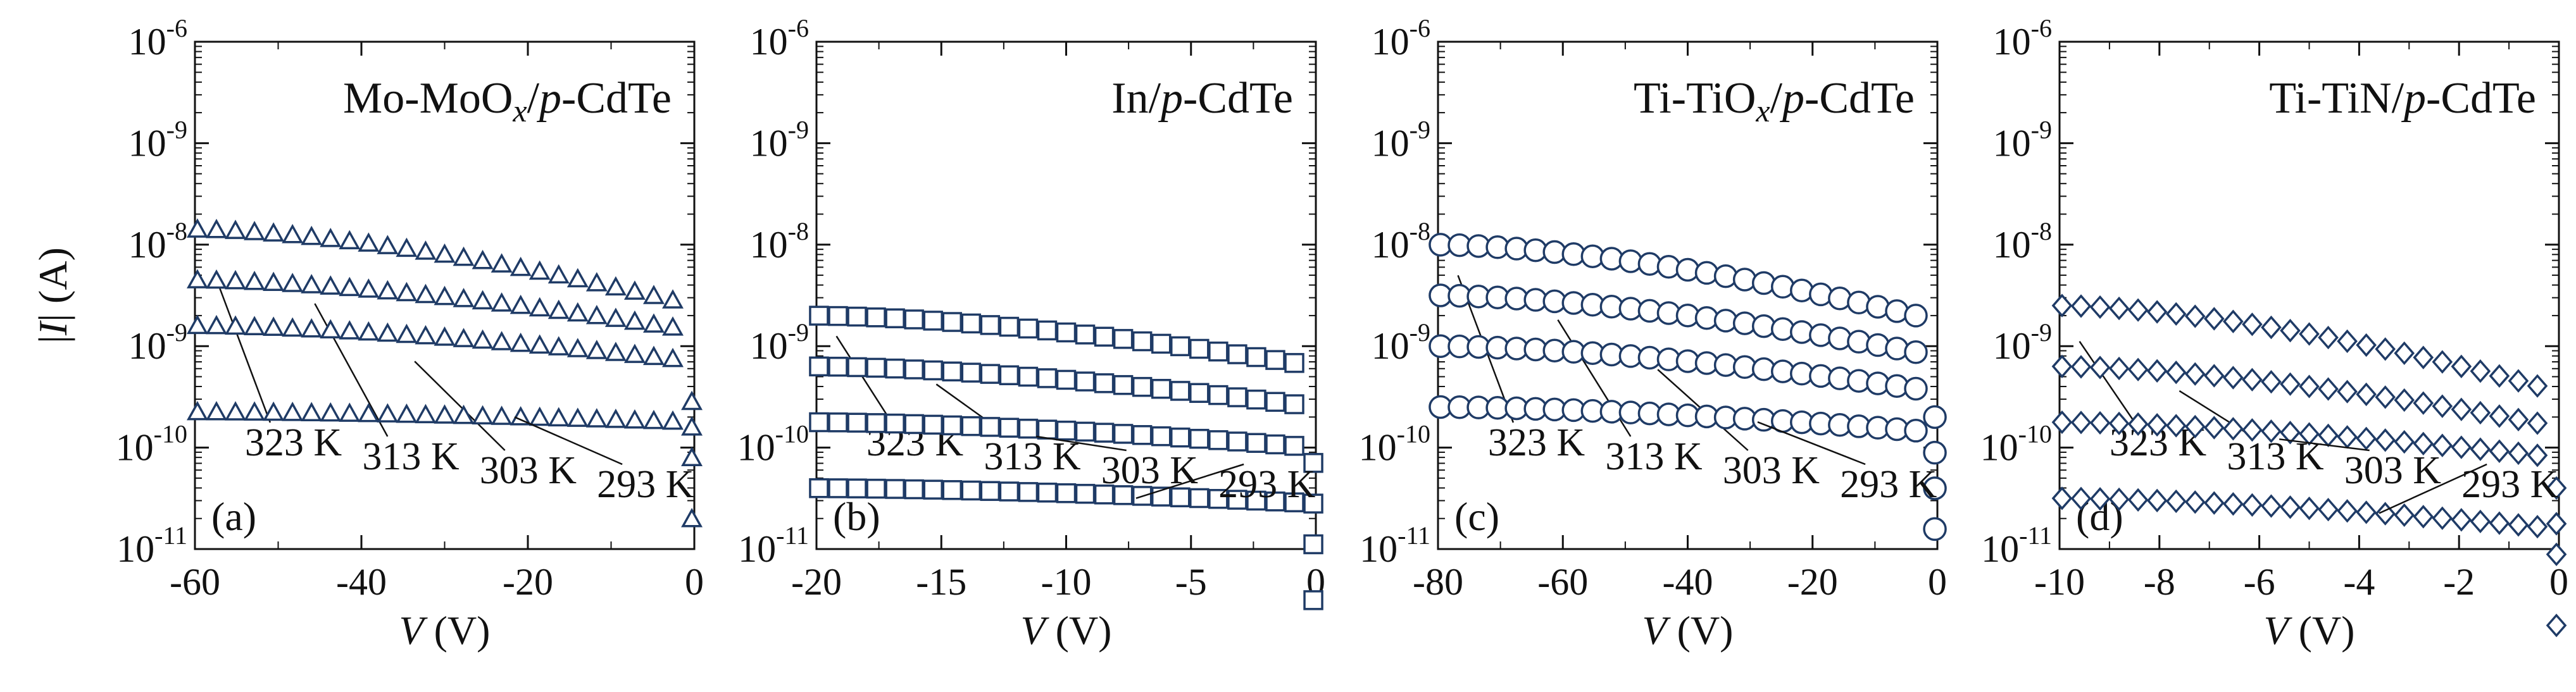 The height and width of the screenshot is (692, 2576). What do you see at coordinates (157, 38) in the screenshot?
I see `y-tick-label: 10⁻⁶` at bounding box center [157, 38].